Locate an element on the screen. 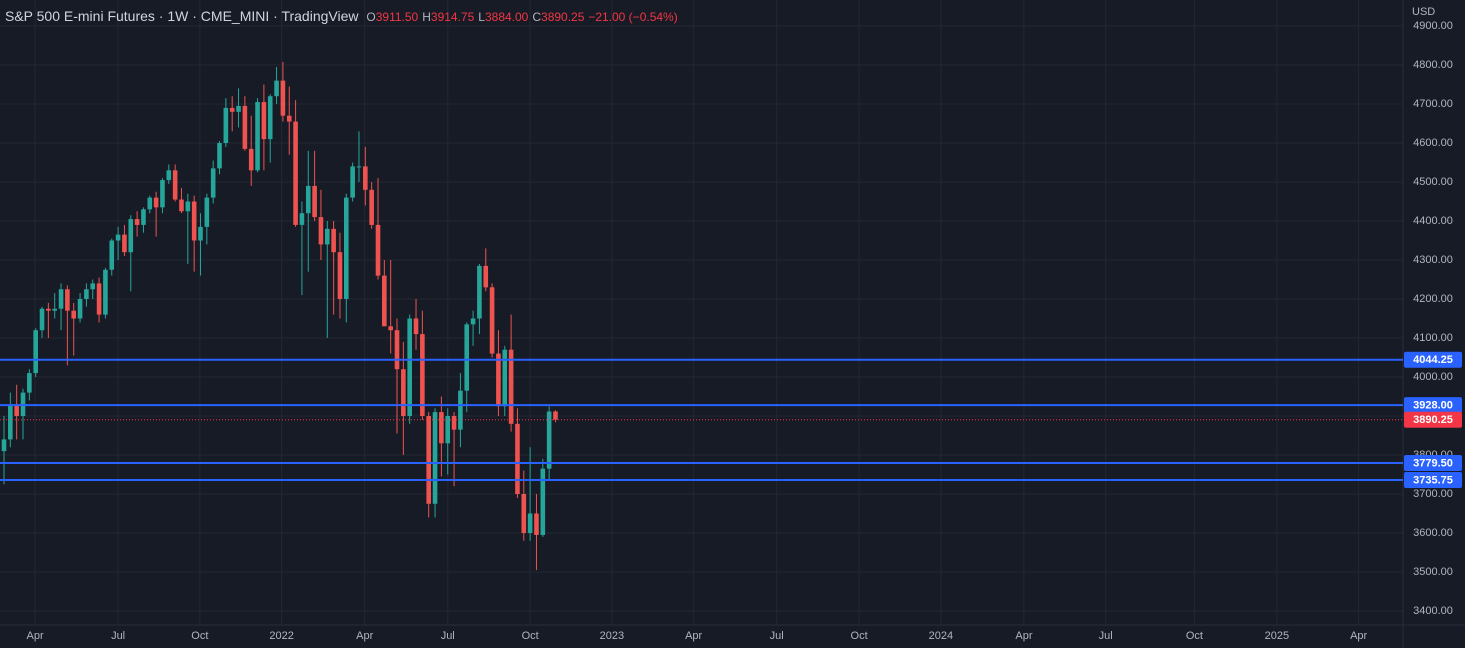 This screenshot has width=1465, height=648. y-tick-label: 4700.00 is located at coordinates (1433, 104).